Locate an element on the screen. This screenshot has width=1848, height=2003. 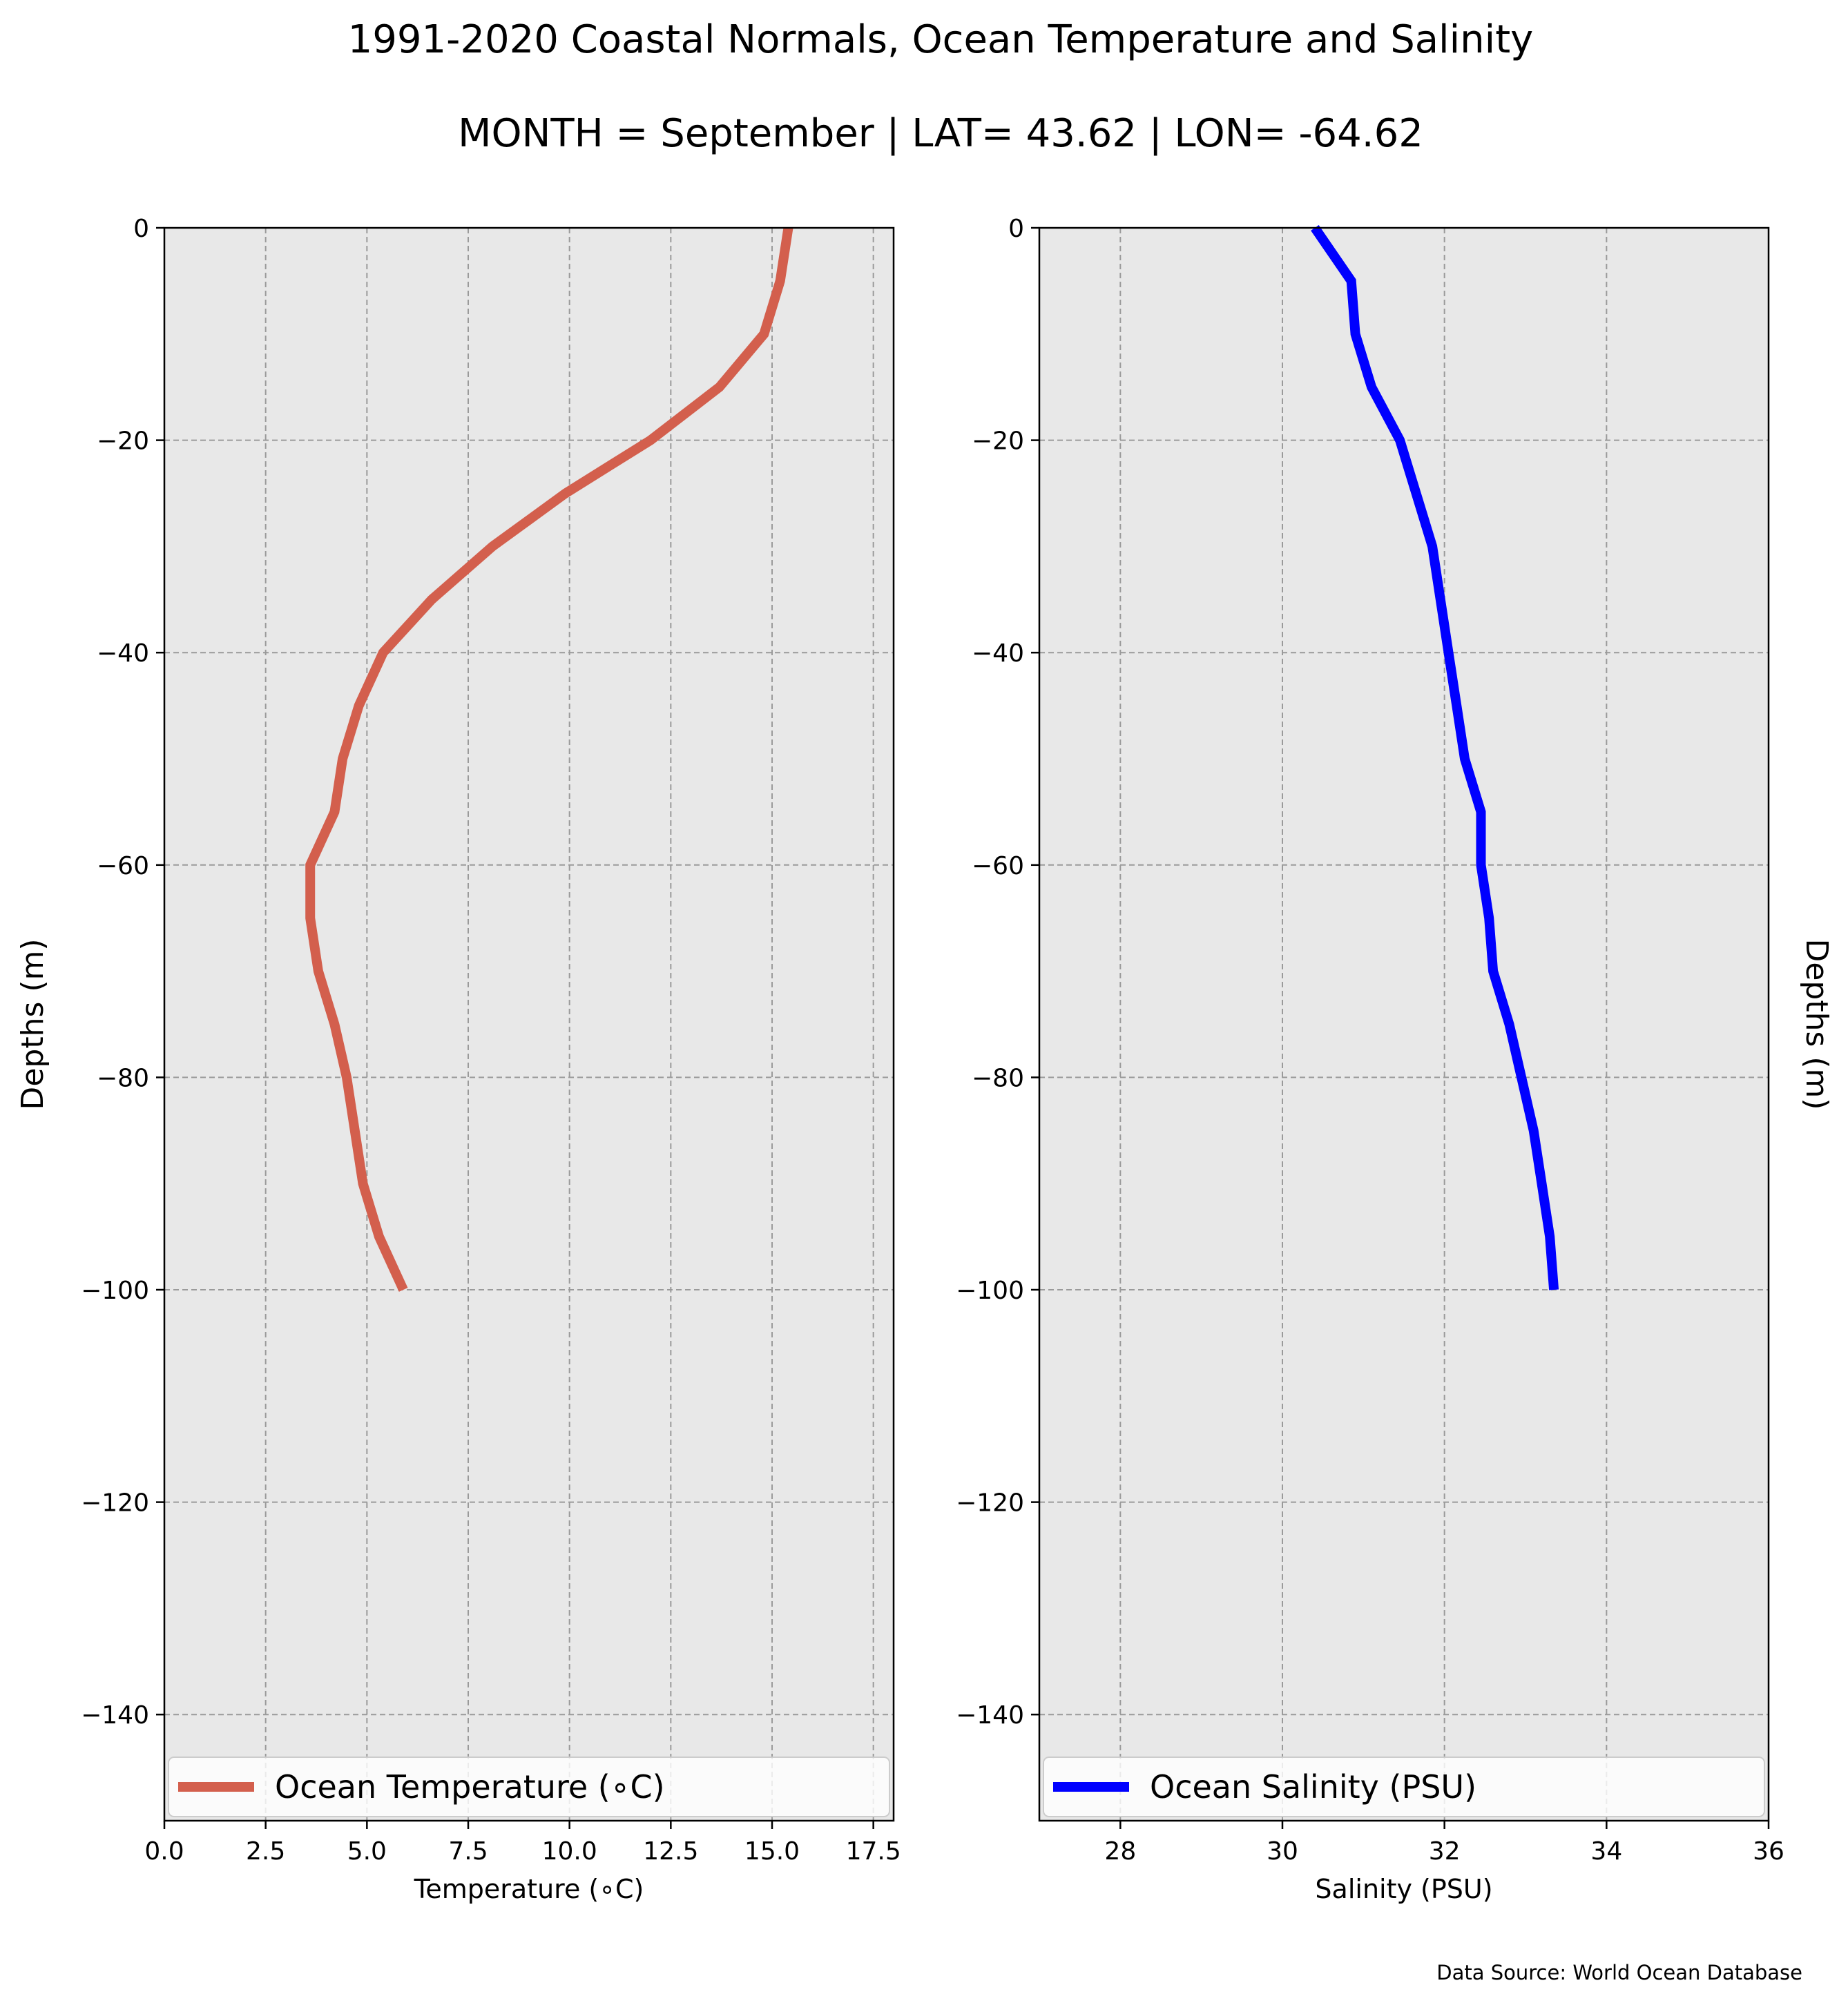
temperature-y-tick-label: −100 is located at coordinates (115, 1291).